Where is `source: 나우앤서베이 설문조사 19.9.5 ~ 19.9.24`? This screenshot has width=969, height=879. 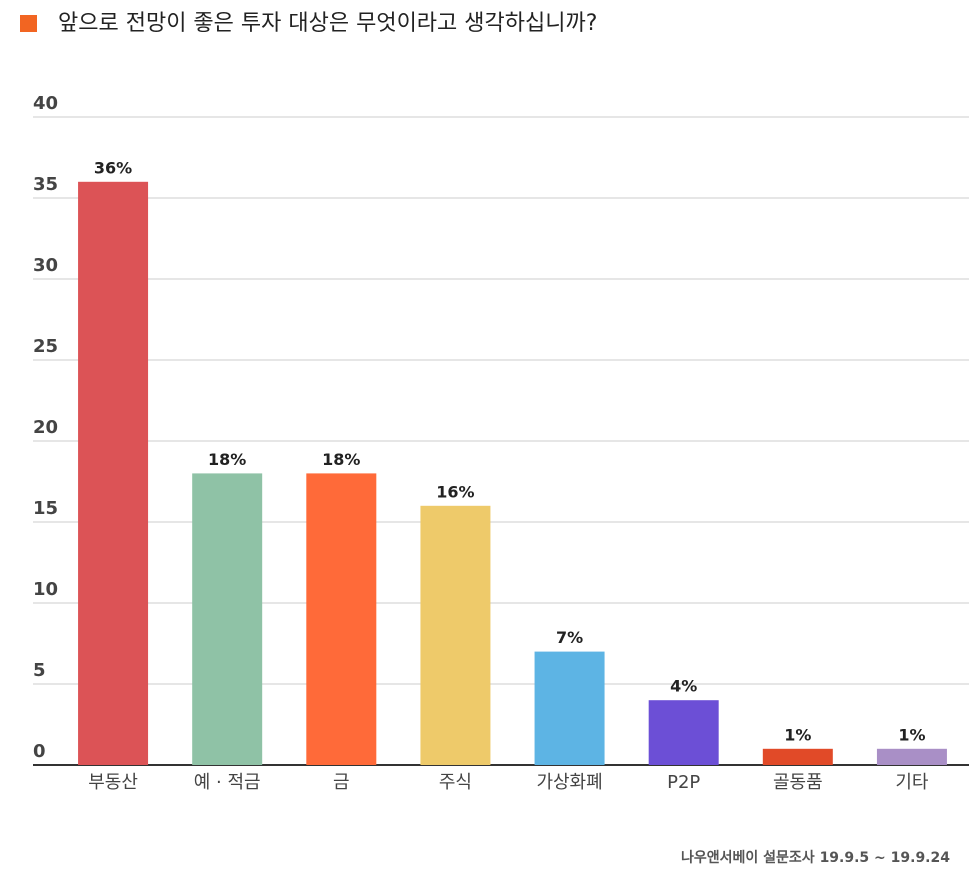 source: 나우앤서베이 설문조사 19.9.5 ~ 19.9.24 is located at coordinates (815, 857).